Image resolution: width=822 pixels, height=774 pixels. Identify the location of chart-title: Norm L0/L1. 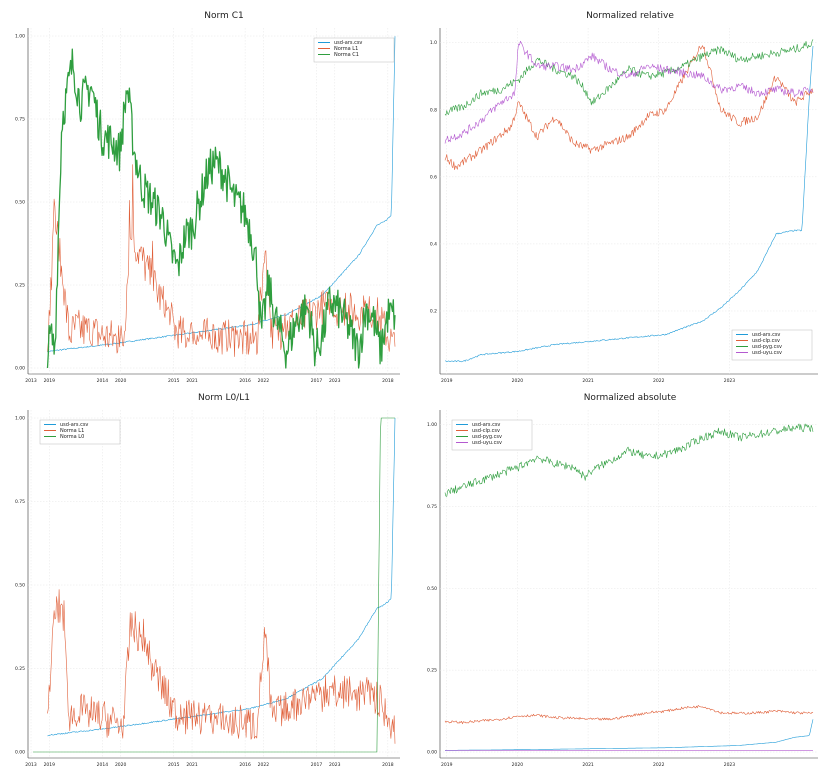
(224, 398).